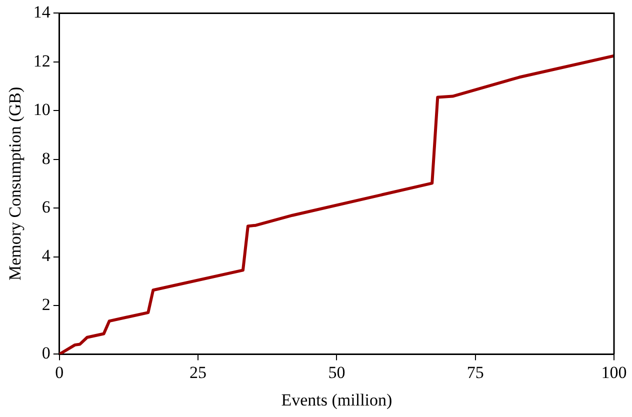 This screenshot has width=632, height=417. I want to click on y-tick-label: 0, so click(46, 353).